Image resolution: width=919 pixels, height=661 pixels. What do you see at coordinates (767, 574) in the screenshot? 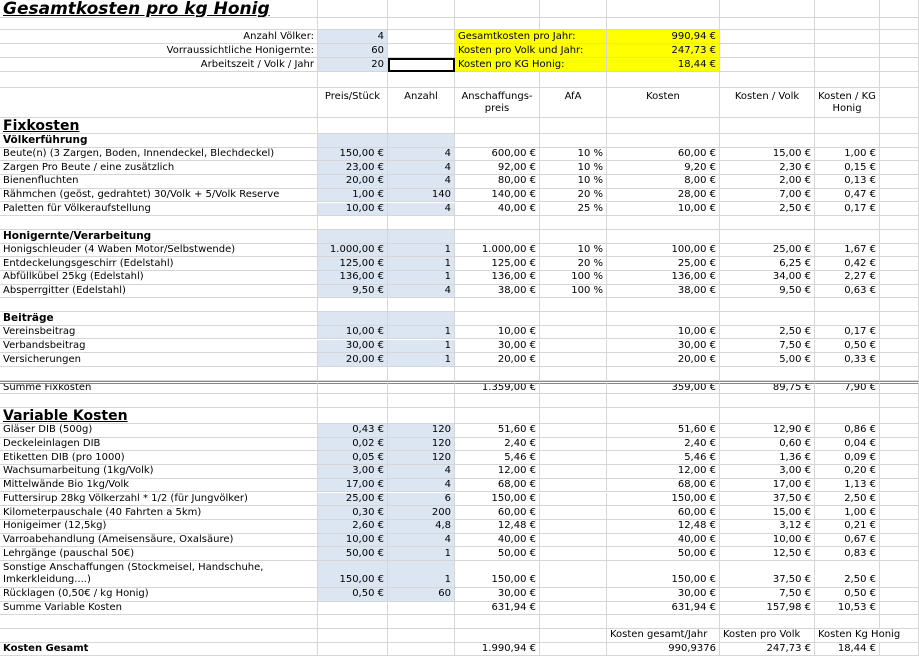
I see `value-cell: 37,50 €` at bounding box center [767, 574].